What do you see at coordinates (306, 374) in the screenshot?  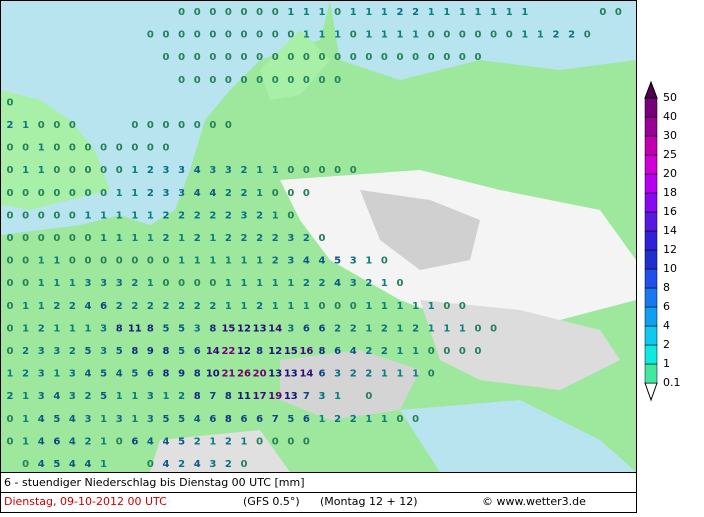 I see `precip-value: 14` at bounding box center [306, 374].